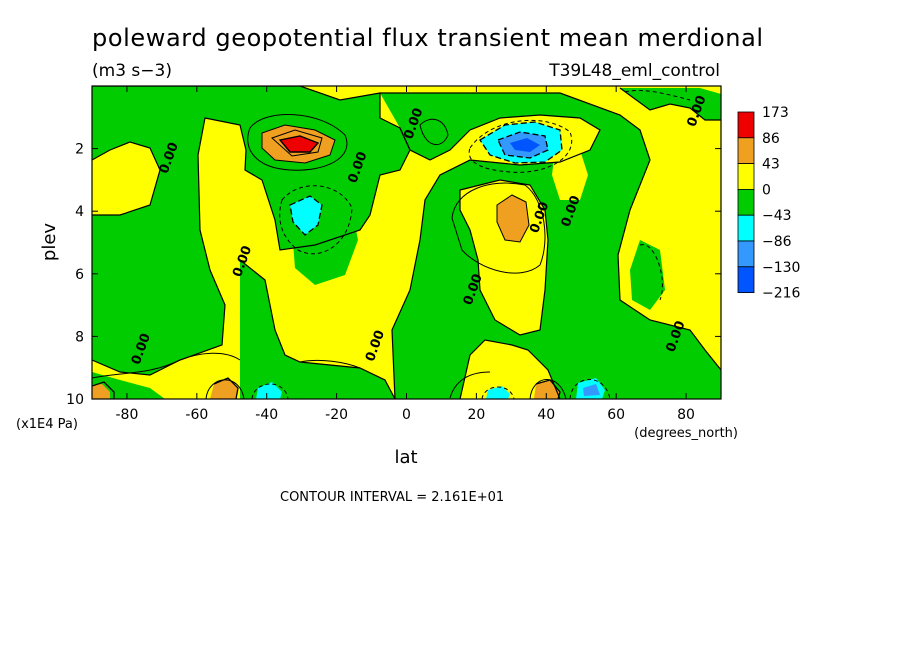 The width and height of the screenshot is (904, 658). Describe the element at coordinates (546, 415) in the screenshot. I see `x-tick-label: 40` at that location.